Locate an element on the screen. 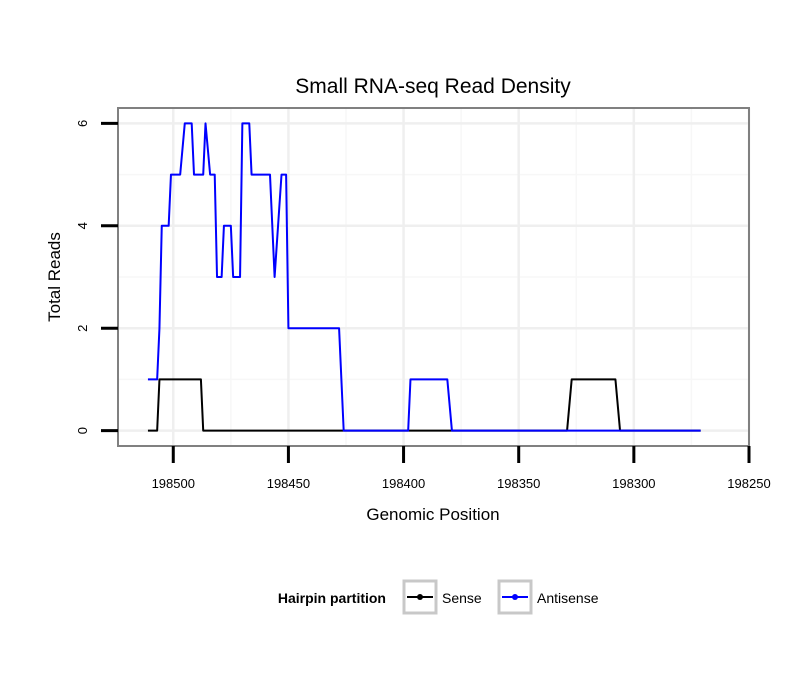 The width and height of the screenshot is (810, 690). legend-title: Hairpin partition is located at coordinates (332, 598).